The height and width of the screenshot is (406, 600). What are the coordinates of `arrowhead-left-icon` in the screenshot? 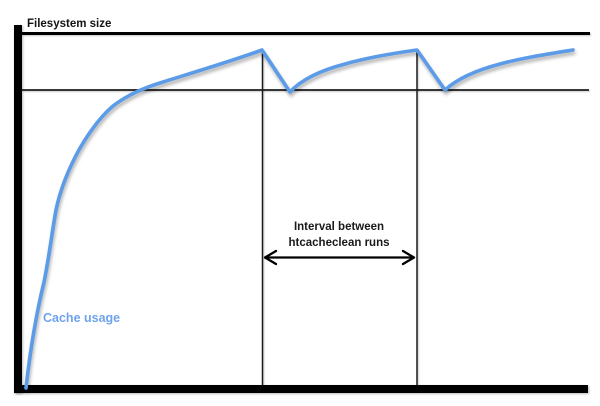 It's located at (270, 257).